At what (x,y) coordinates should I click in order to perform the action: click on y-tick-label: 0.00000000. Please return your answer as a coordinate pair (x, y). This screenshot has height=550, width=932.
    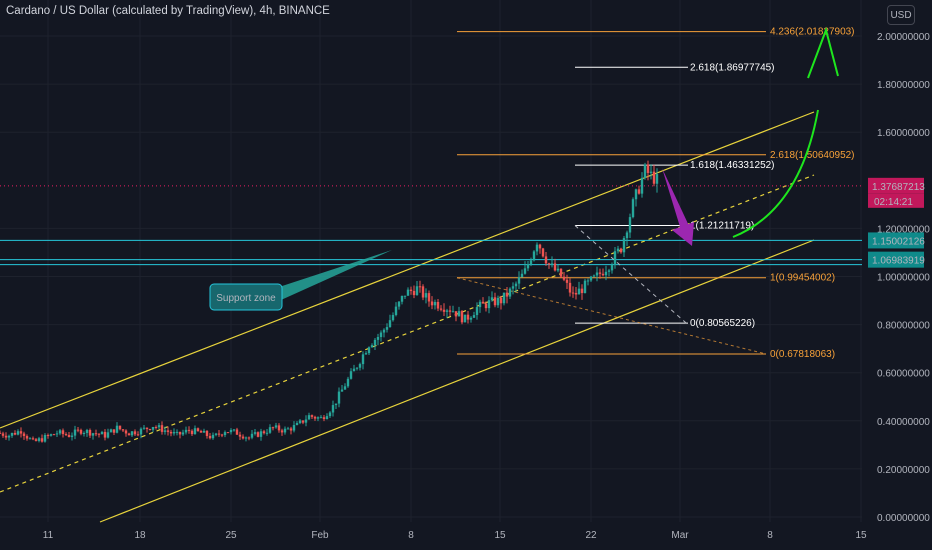
    Looking at the image, I should click on (903, 518).